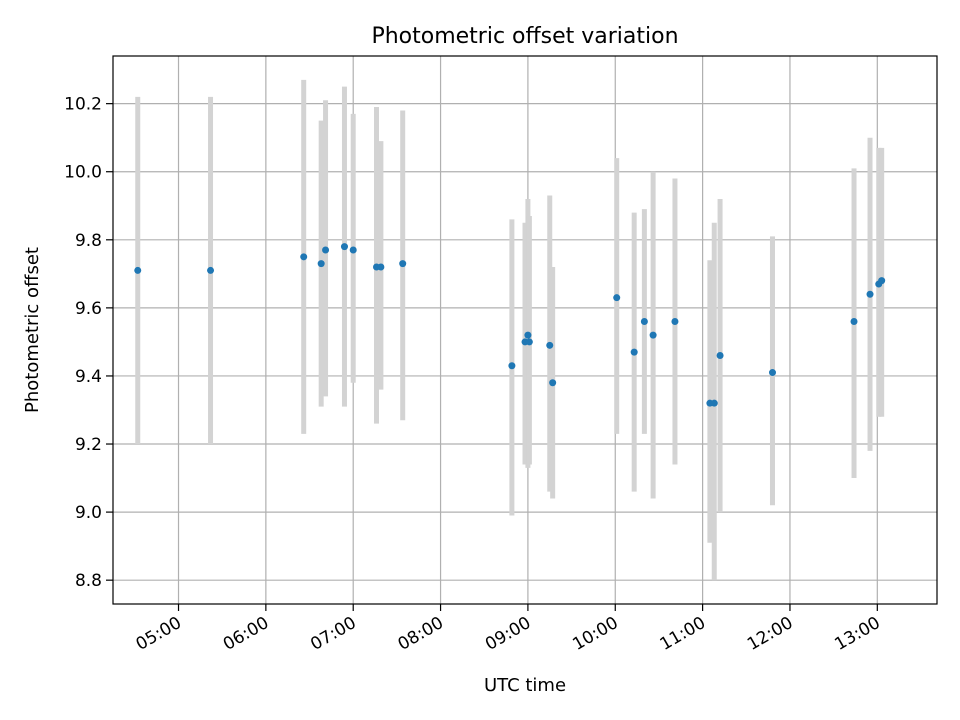 The image size is (960, 720). What do you see at coordinates (88, 377) in the screenshot?
I see `y-tick-label: 9.4` at bounding box center [88, 377].